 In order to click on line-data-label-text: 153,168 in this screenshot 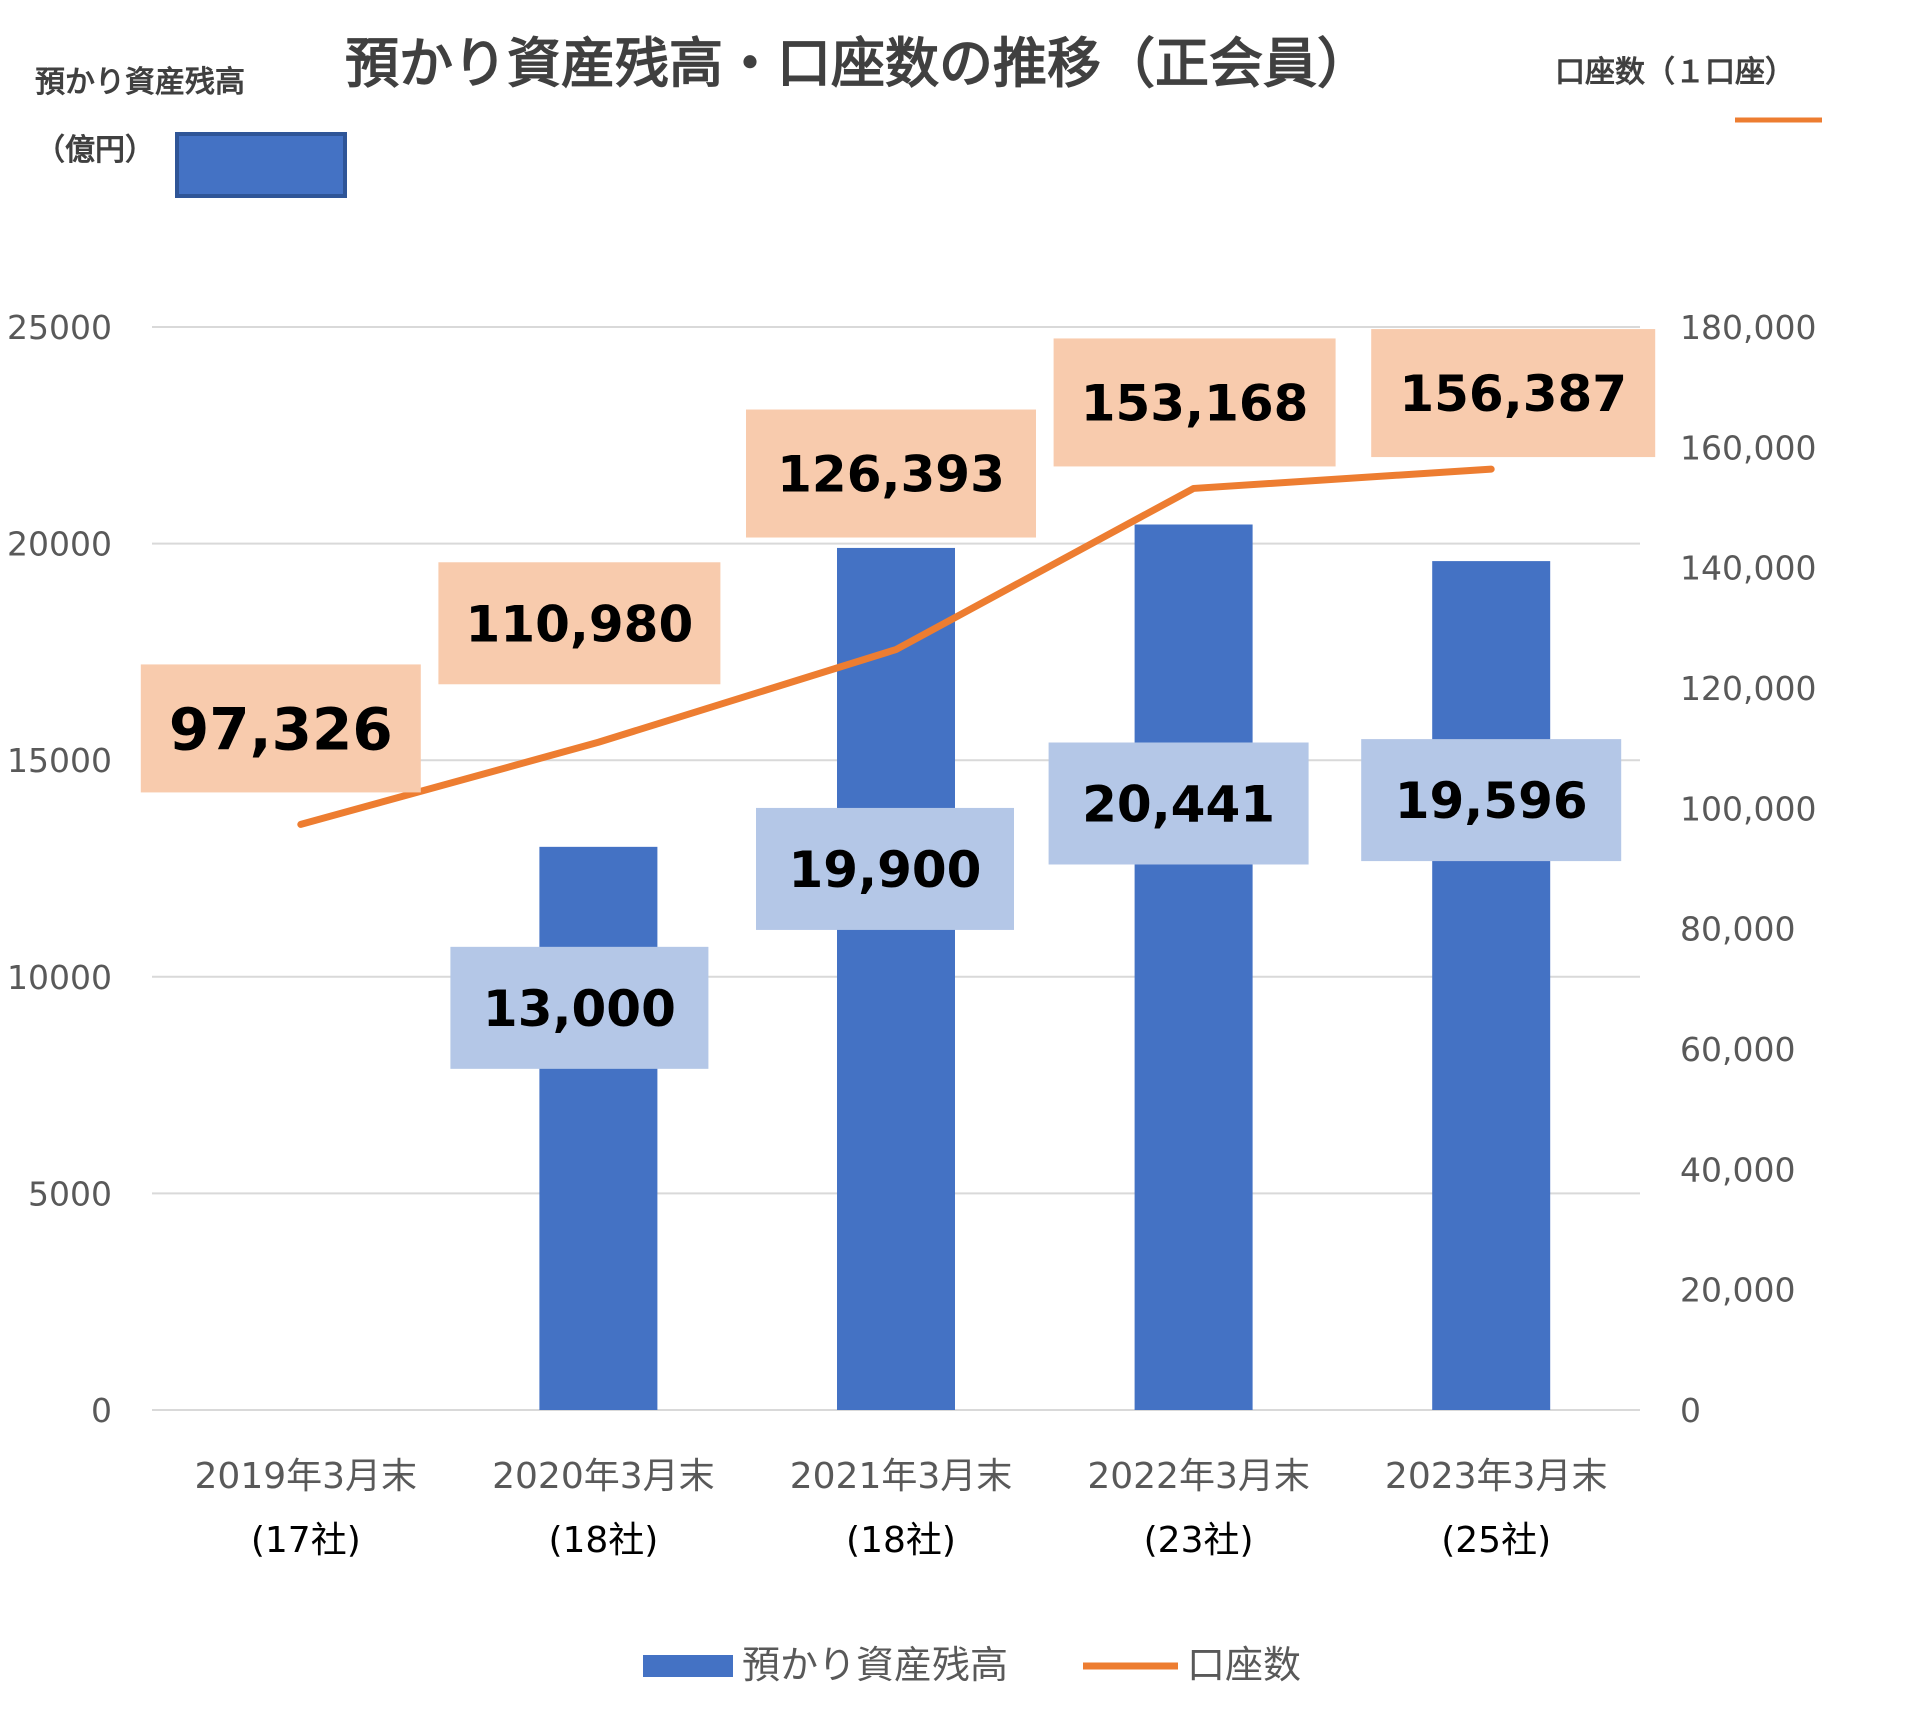, I will do `click(1195, 403)`.